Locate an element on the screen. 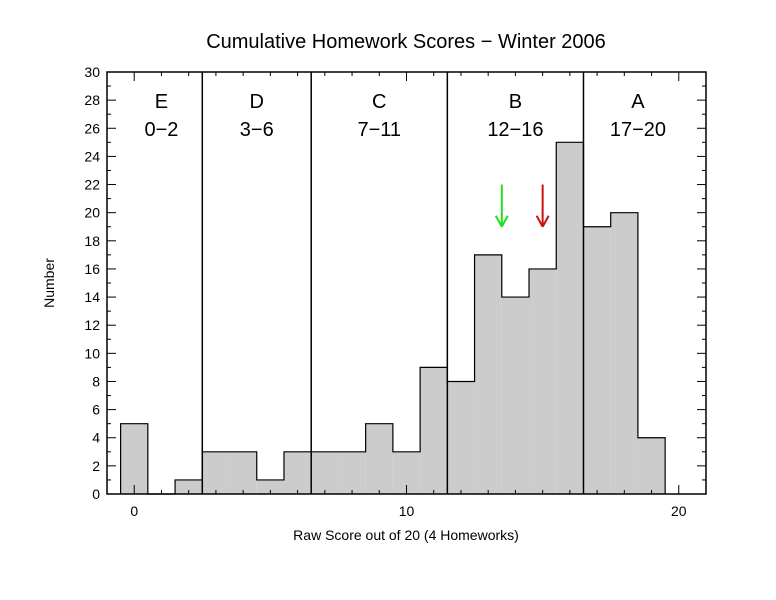 This screenshot has height=600, width=776. arrows-group is located at coordinates (522, 206).